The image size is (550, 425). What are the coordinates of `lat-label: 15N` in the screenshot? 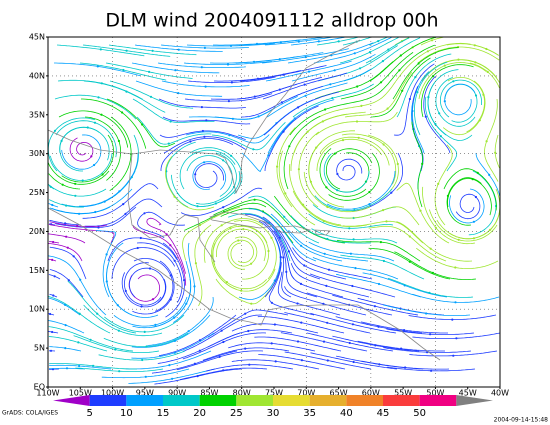 It's located at (37, 270).